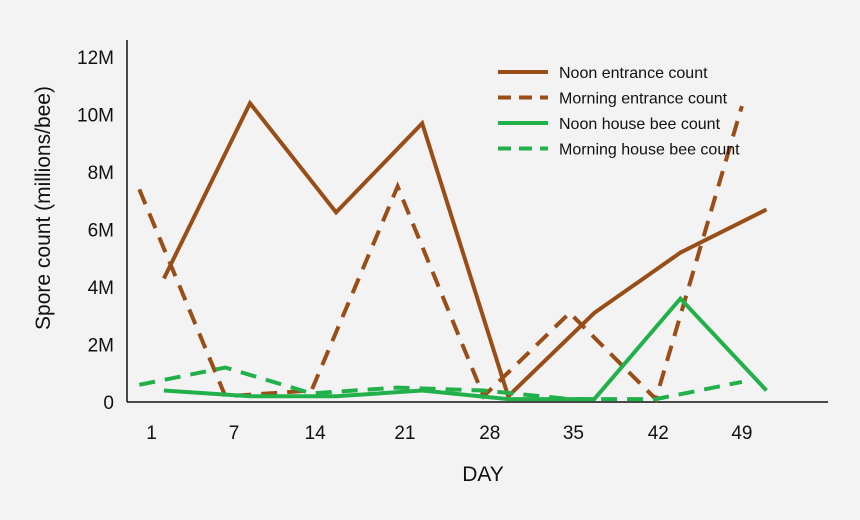 The image size is (860, 520). I want to click on y-tick-label: 0, so click(108, 403).